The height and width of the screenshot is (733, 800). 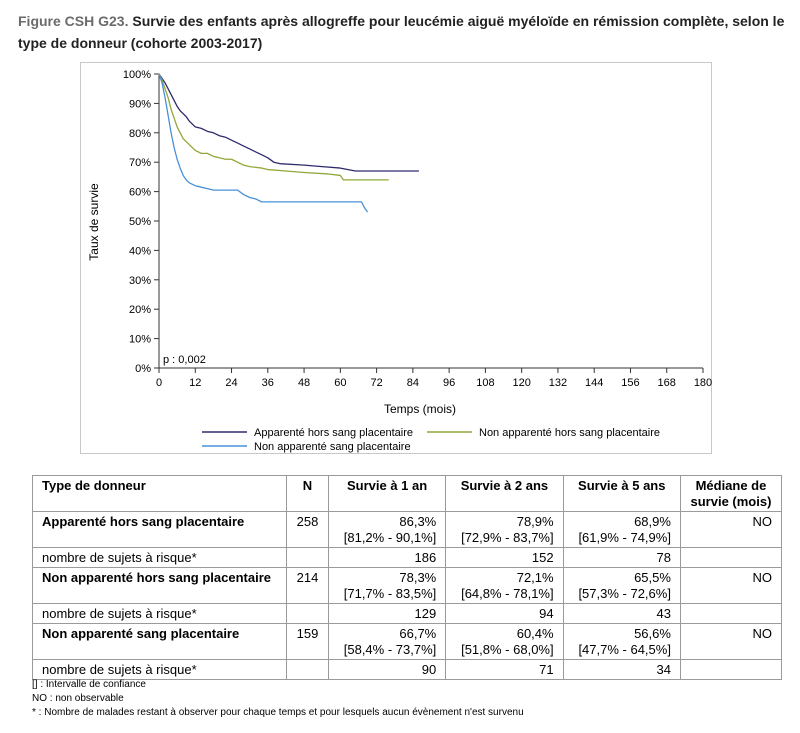 I want to click on survival-1y-value: 78,3%, so click(x=418, y=577).